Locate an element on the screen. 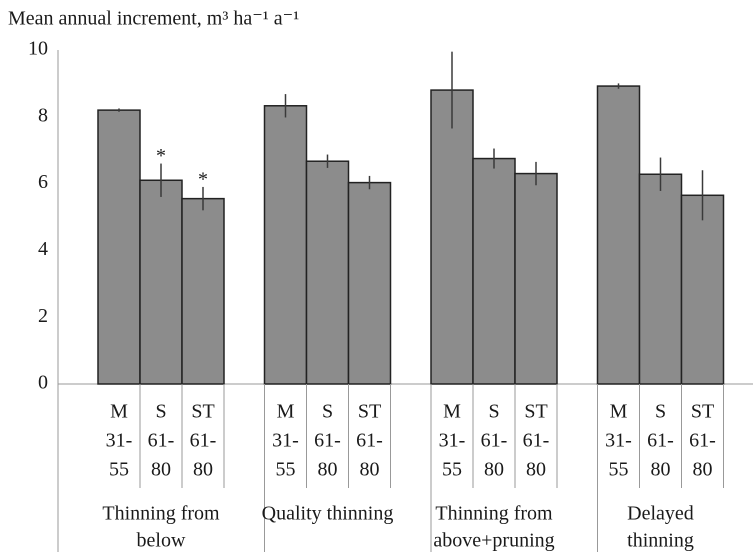 The width and height of the screenshot is (753, 552). y-tick-label: 6 is located at coordinates (43, 182).